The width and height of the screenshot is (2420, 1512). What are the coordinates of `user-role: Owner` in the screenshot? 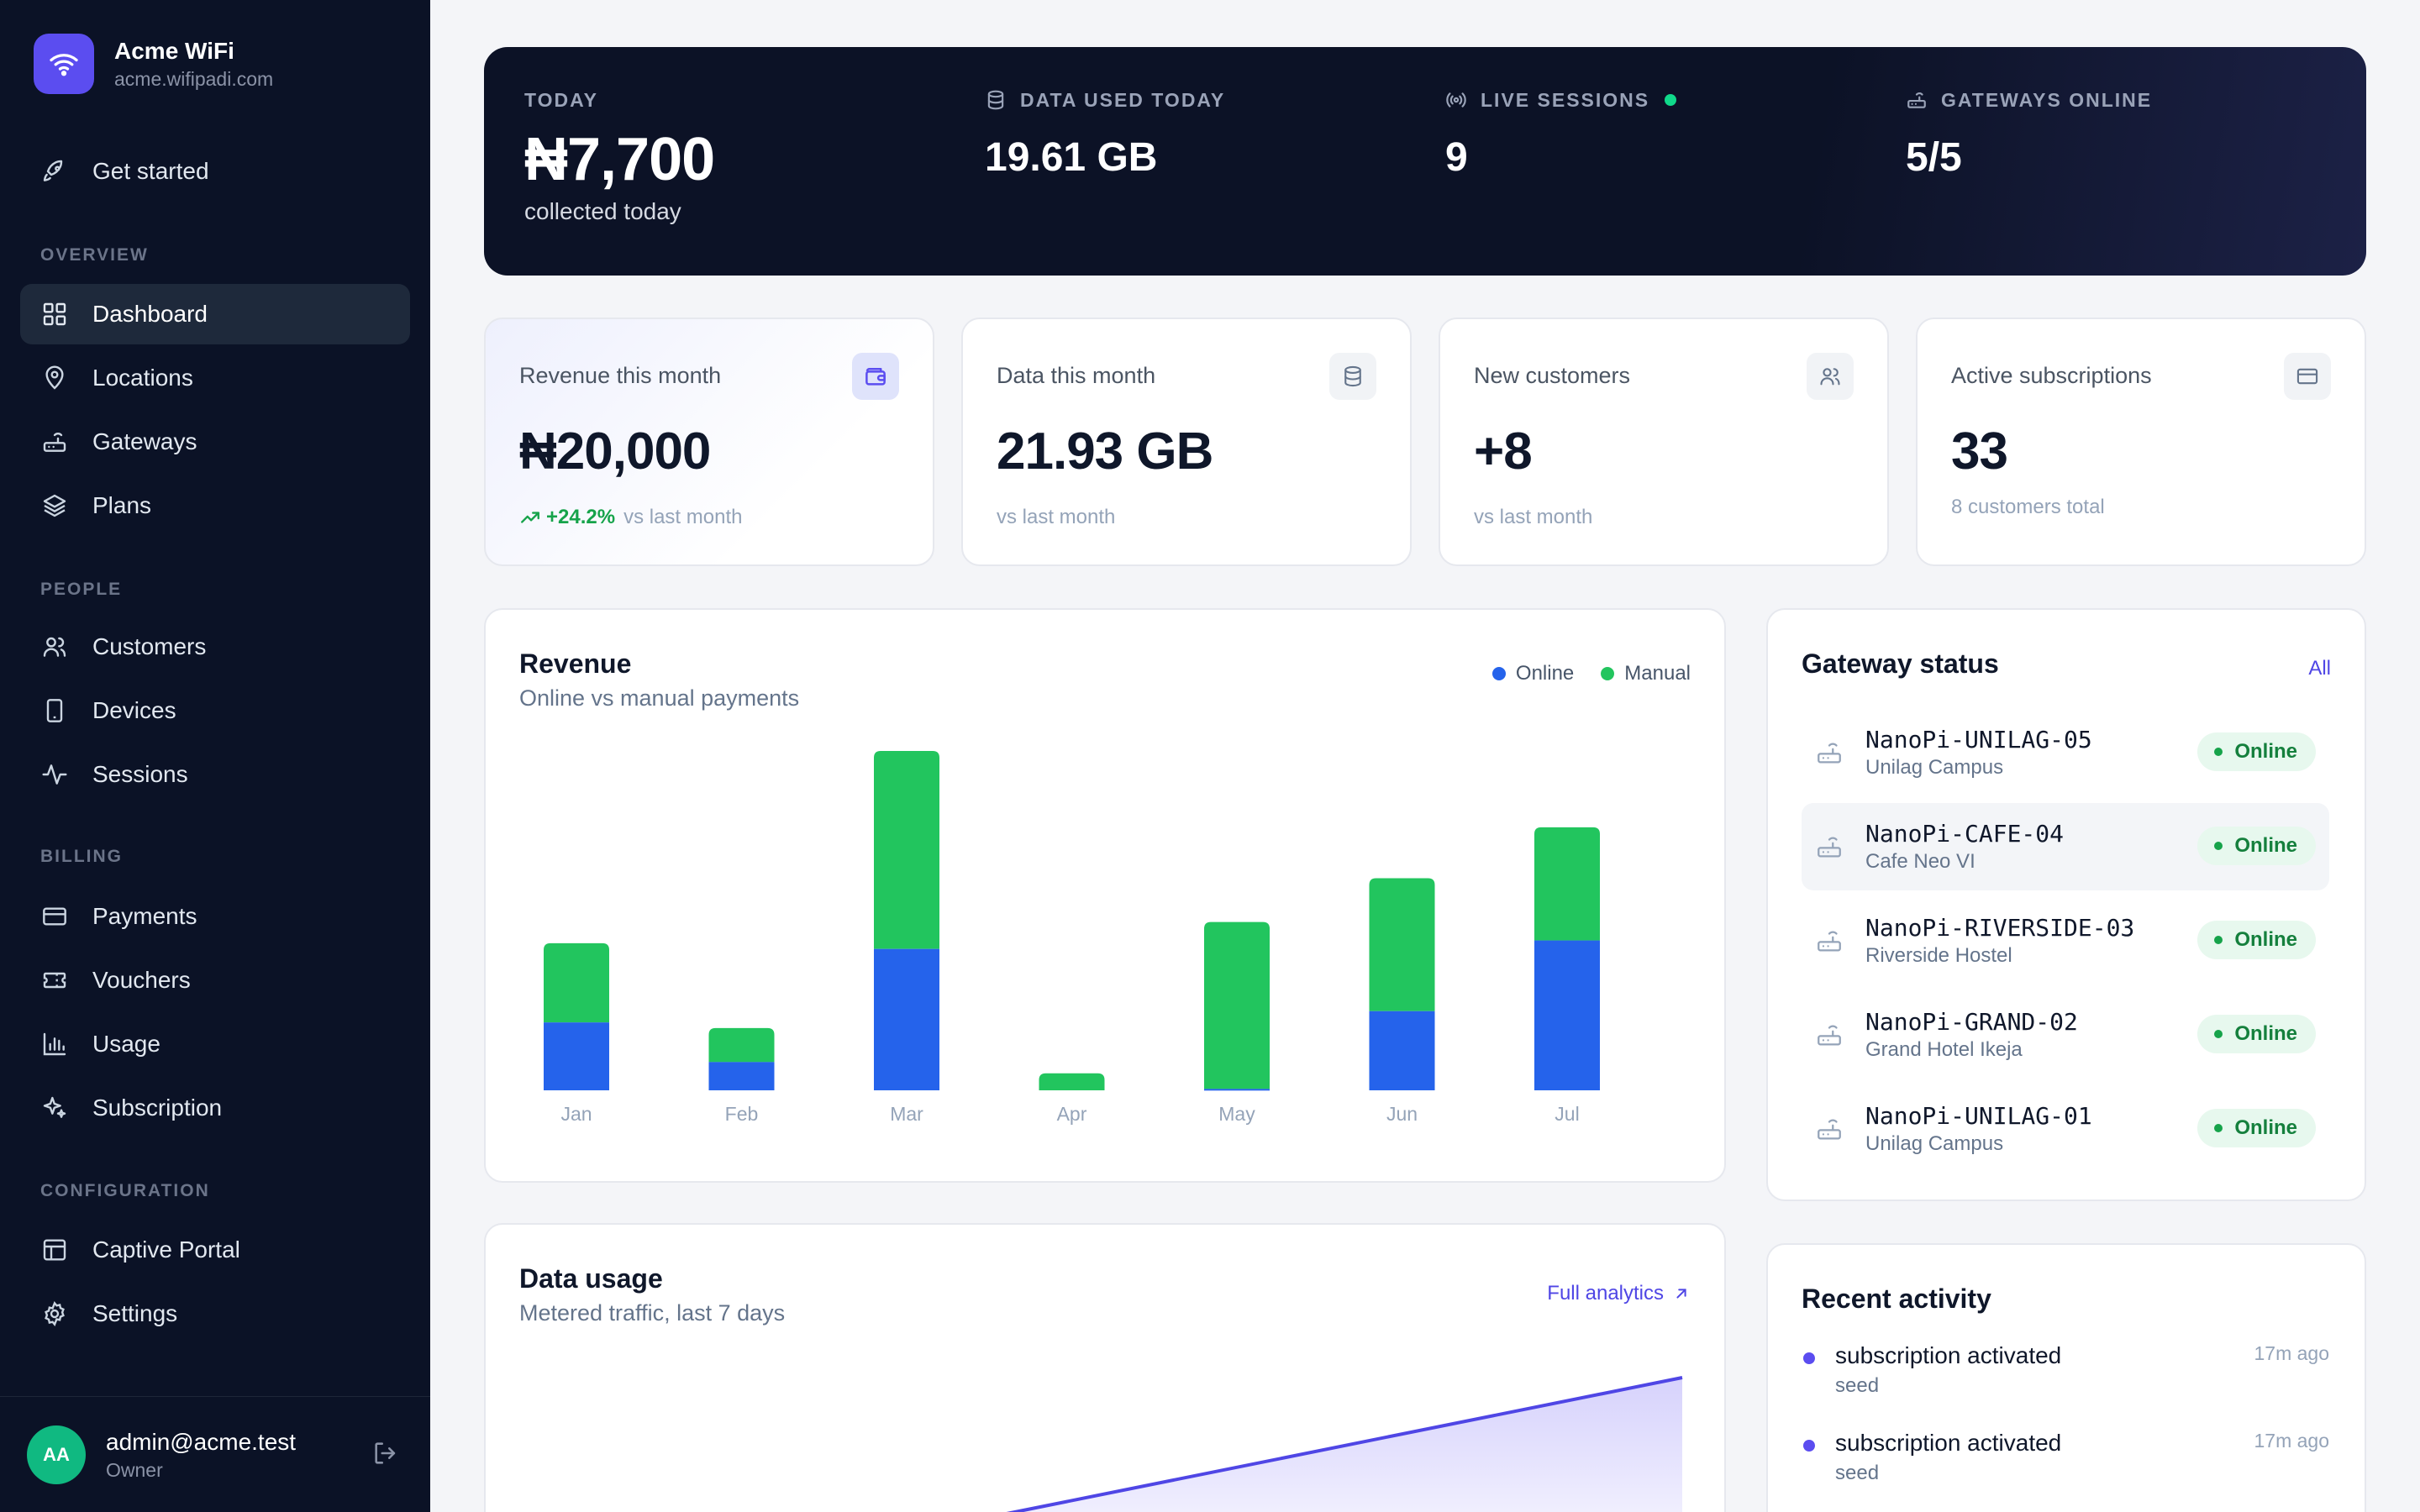 It's located at (134, 1469).